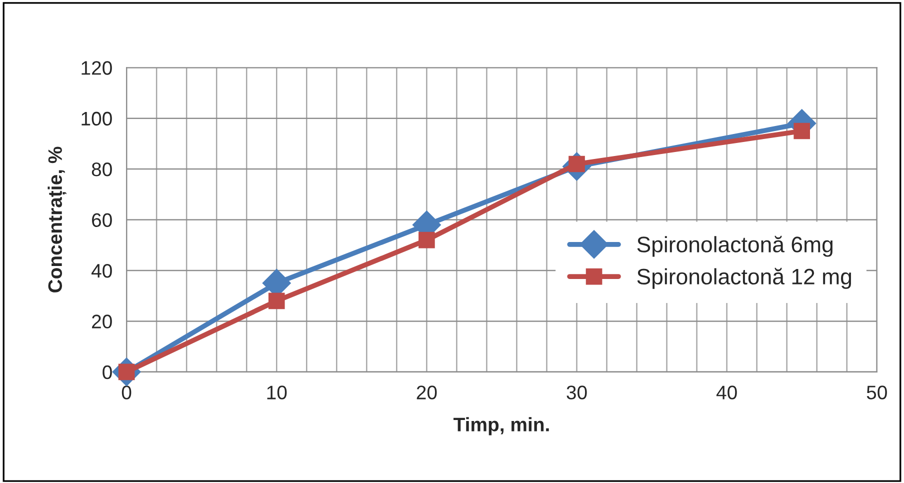 The image size is (904, 483). I want to click on y-axis-title: Concentrație, %, so click(57, 219).